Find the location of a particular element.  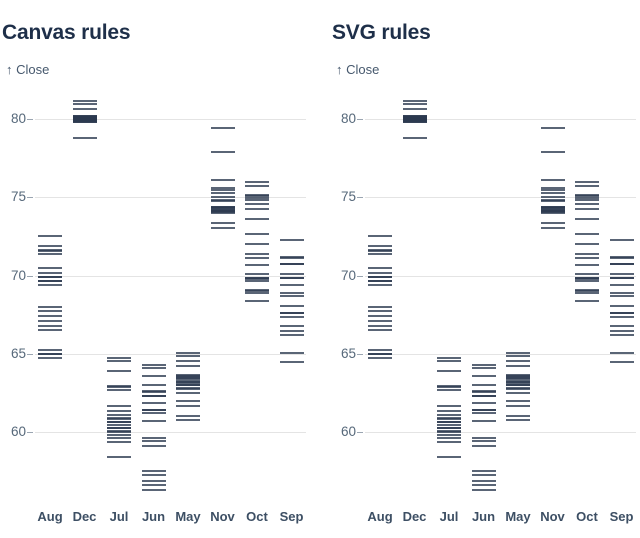

panel-title-canvas: Canvas rules is located at coordinates (66, 32).